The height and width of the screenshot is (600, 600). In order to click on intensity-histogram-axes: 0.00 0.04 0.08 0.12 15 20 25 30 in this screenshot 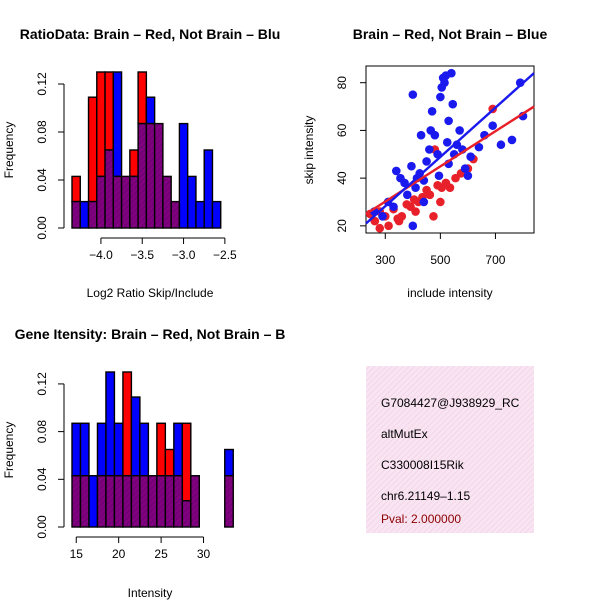, I will do `click(123, 466)`.